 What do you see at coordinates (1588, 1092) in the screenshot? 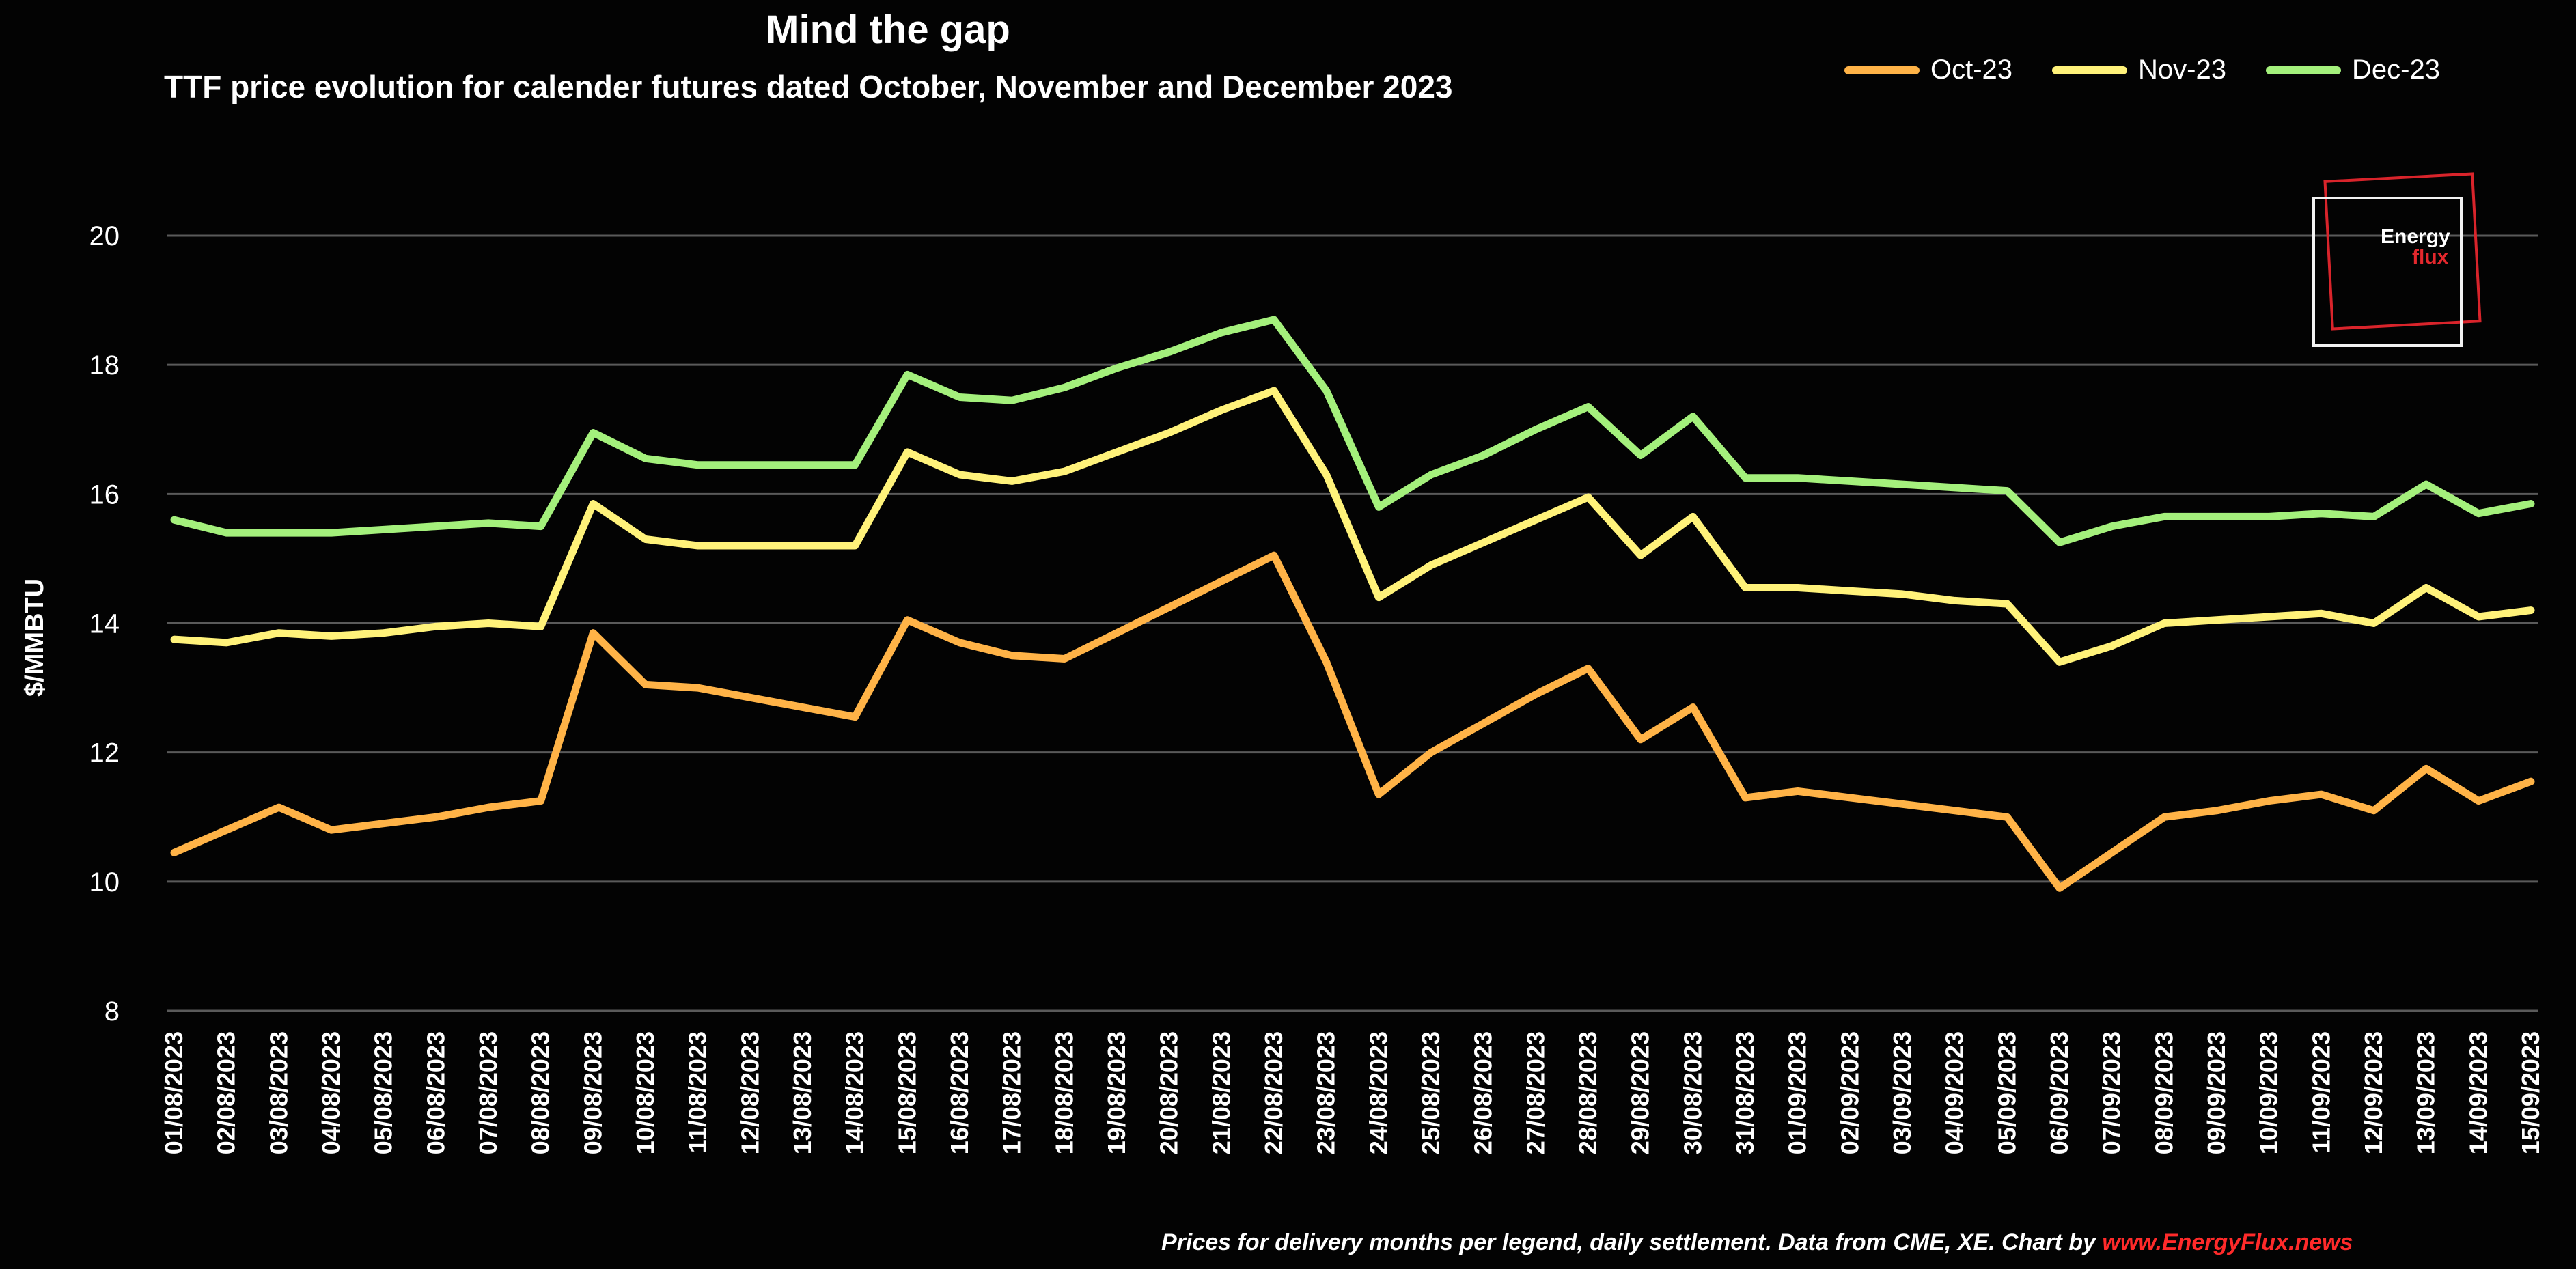
I see `x-tick-label: 28/08/2023` at bounding box center [1588, 1092].